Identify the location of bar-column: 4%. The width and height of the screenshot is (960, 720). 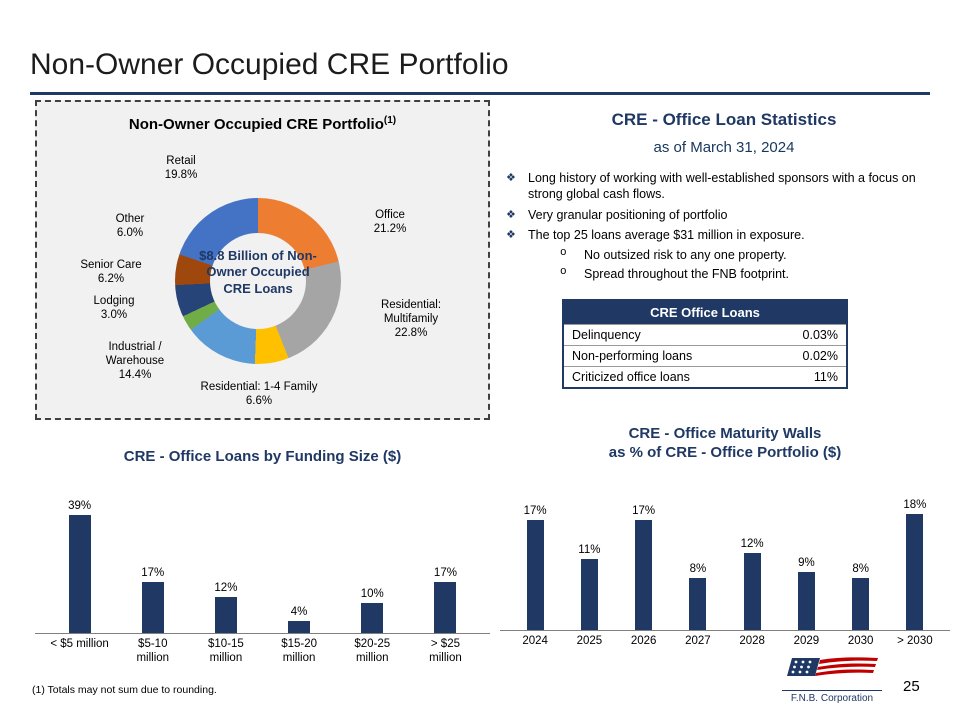
(299, 619).